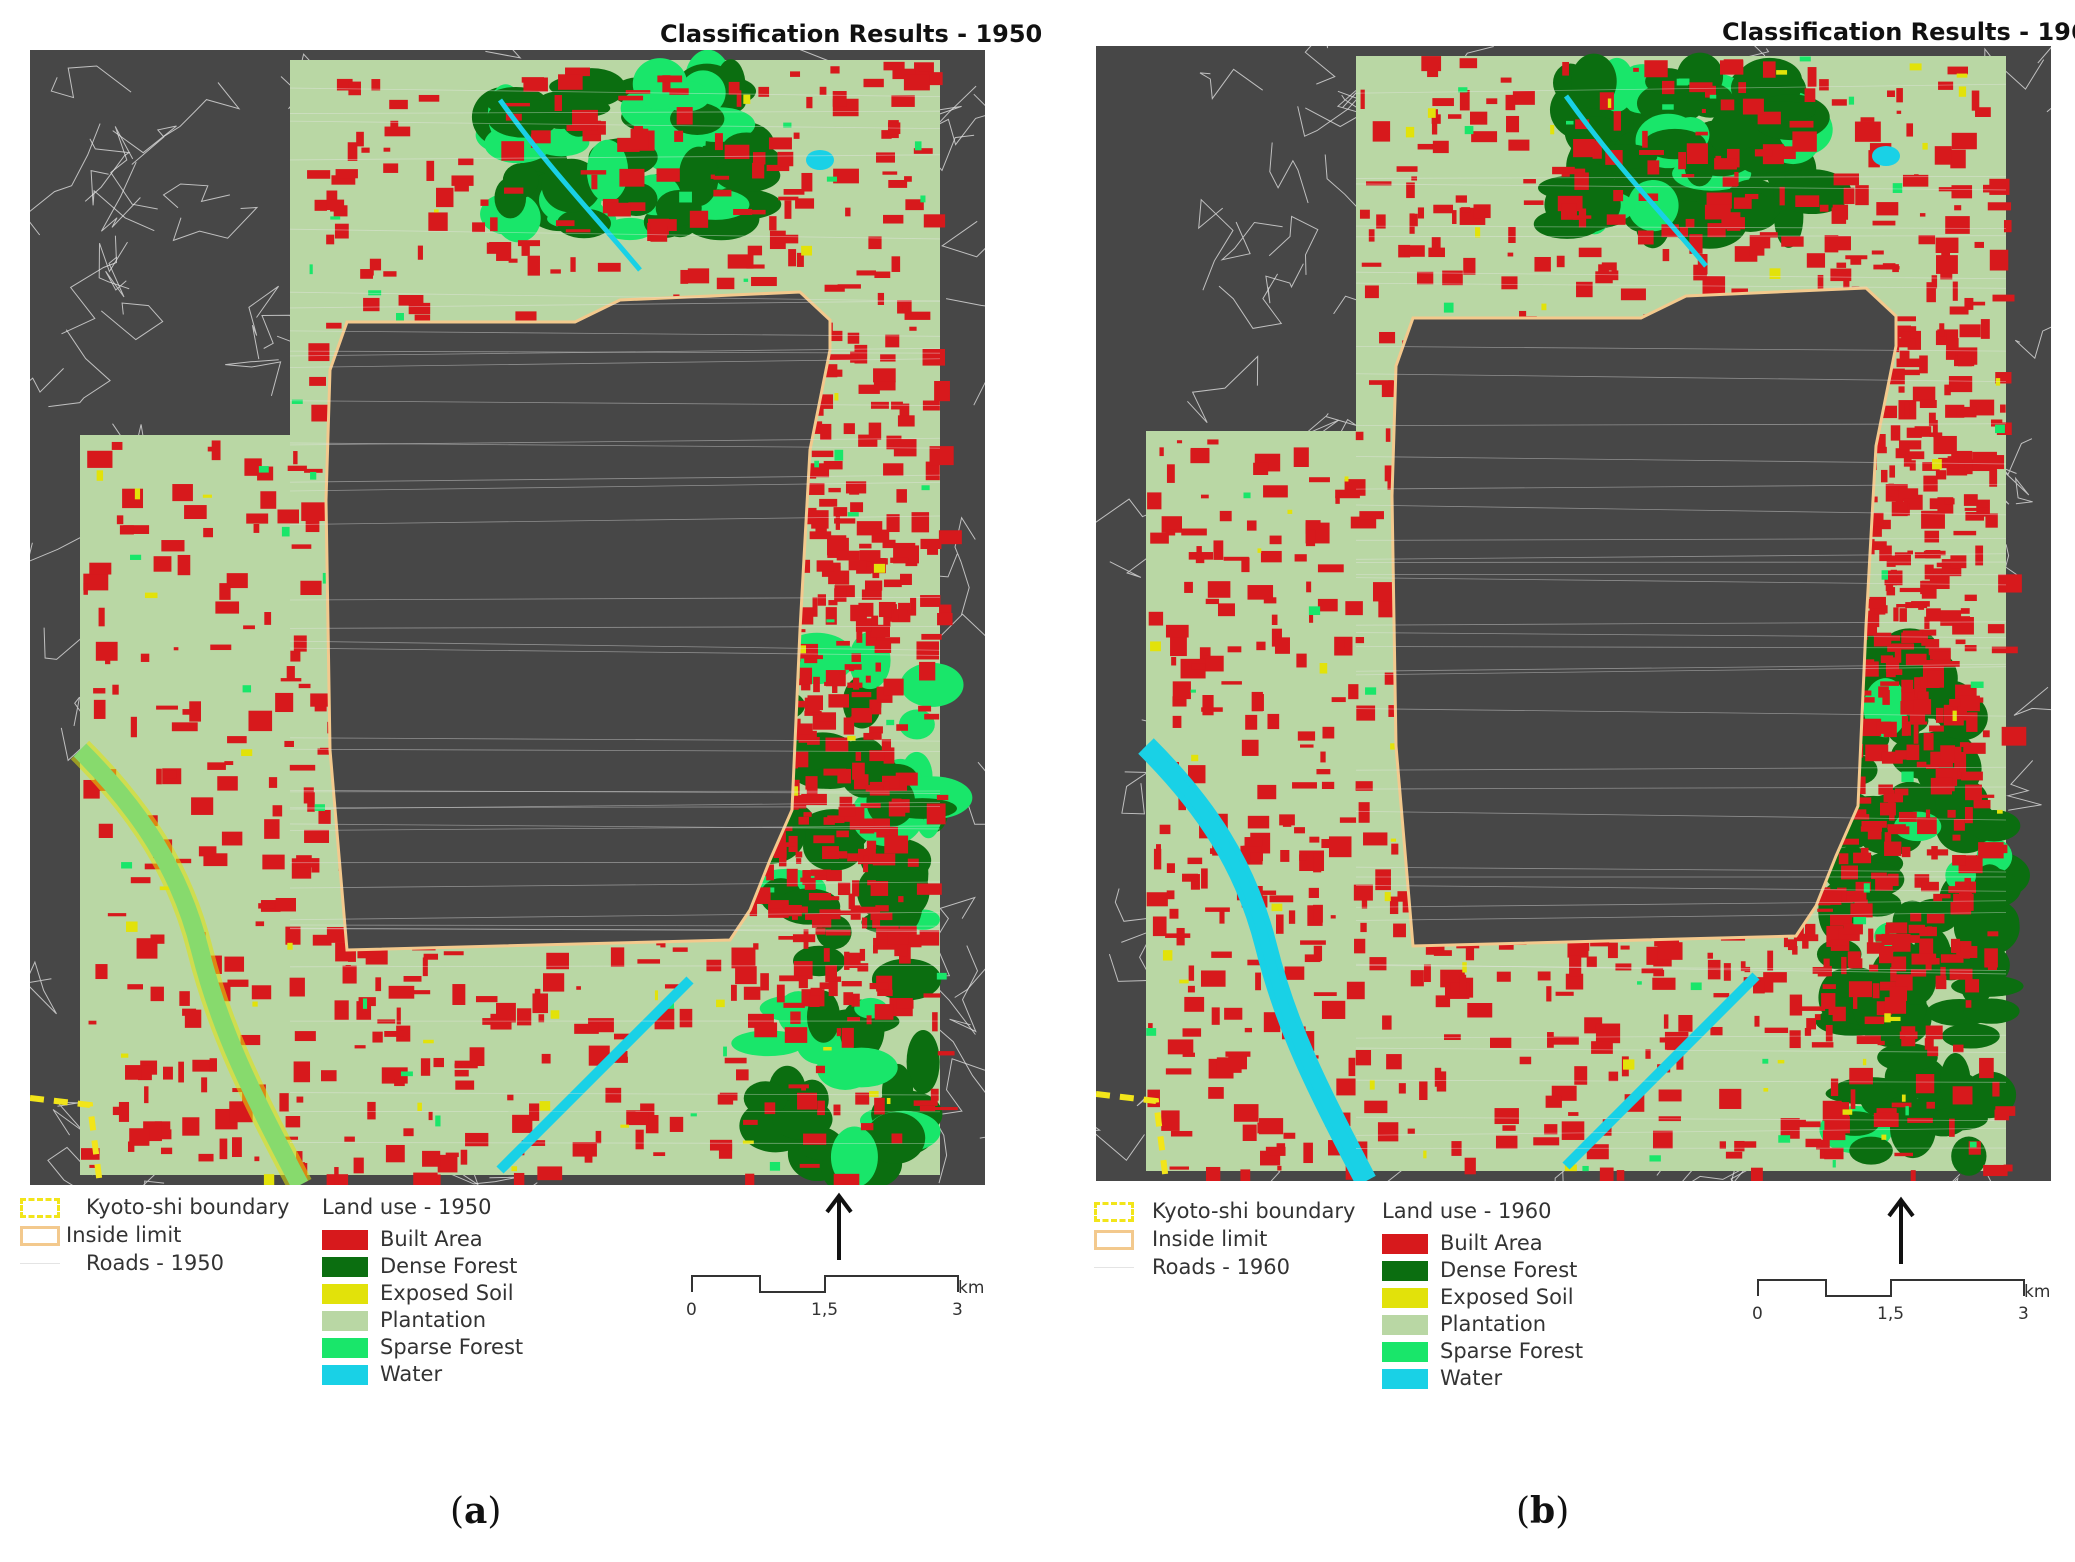 Image resolution: width=2075 pixels, height=1562 pixels. I want to click on caption-letter: a, so click(476, 1511).